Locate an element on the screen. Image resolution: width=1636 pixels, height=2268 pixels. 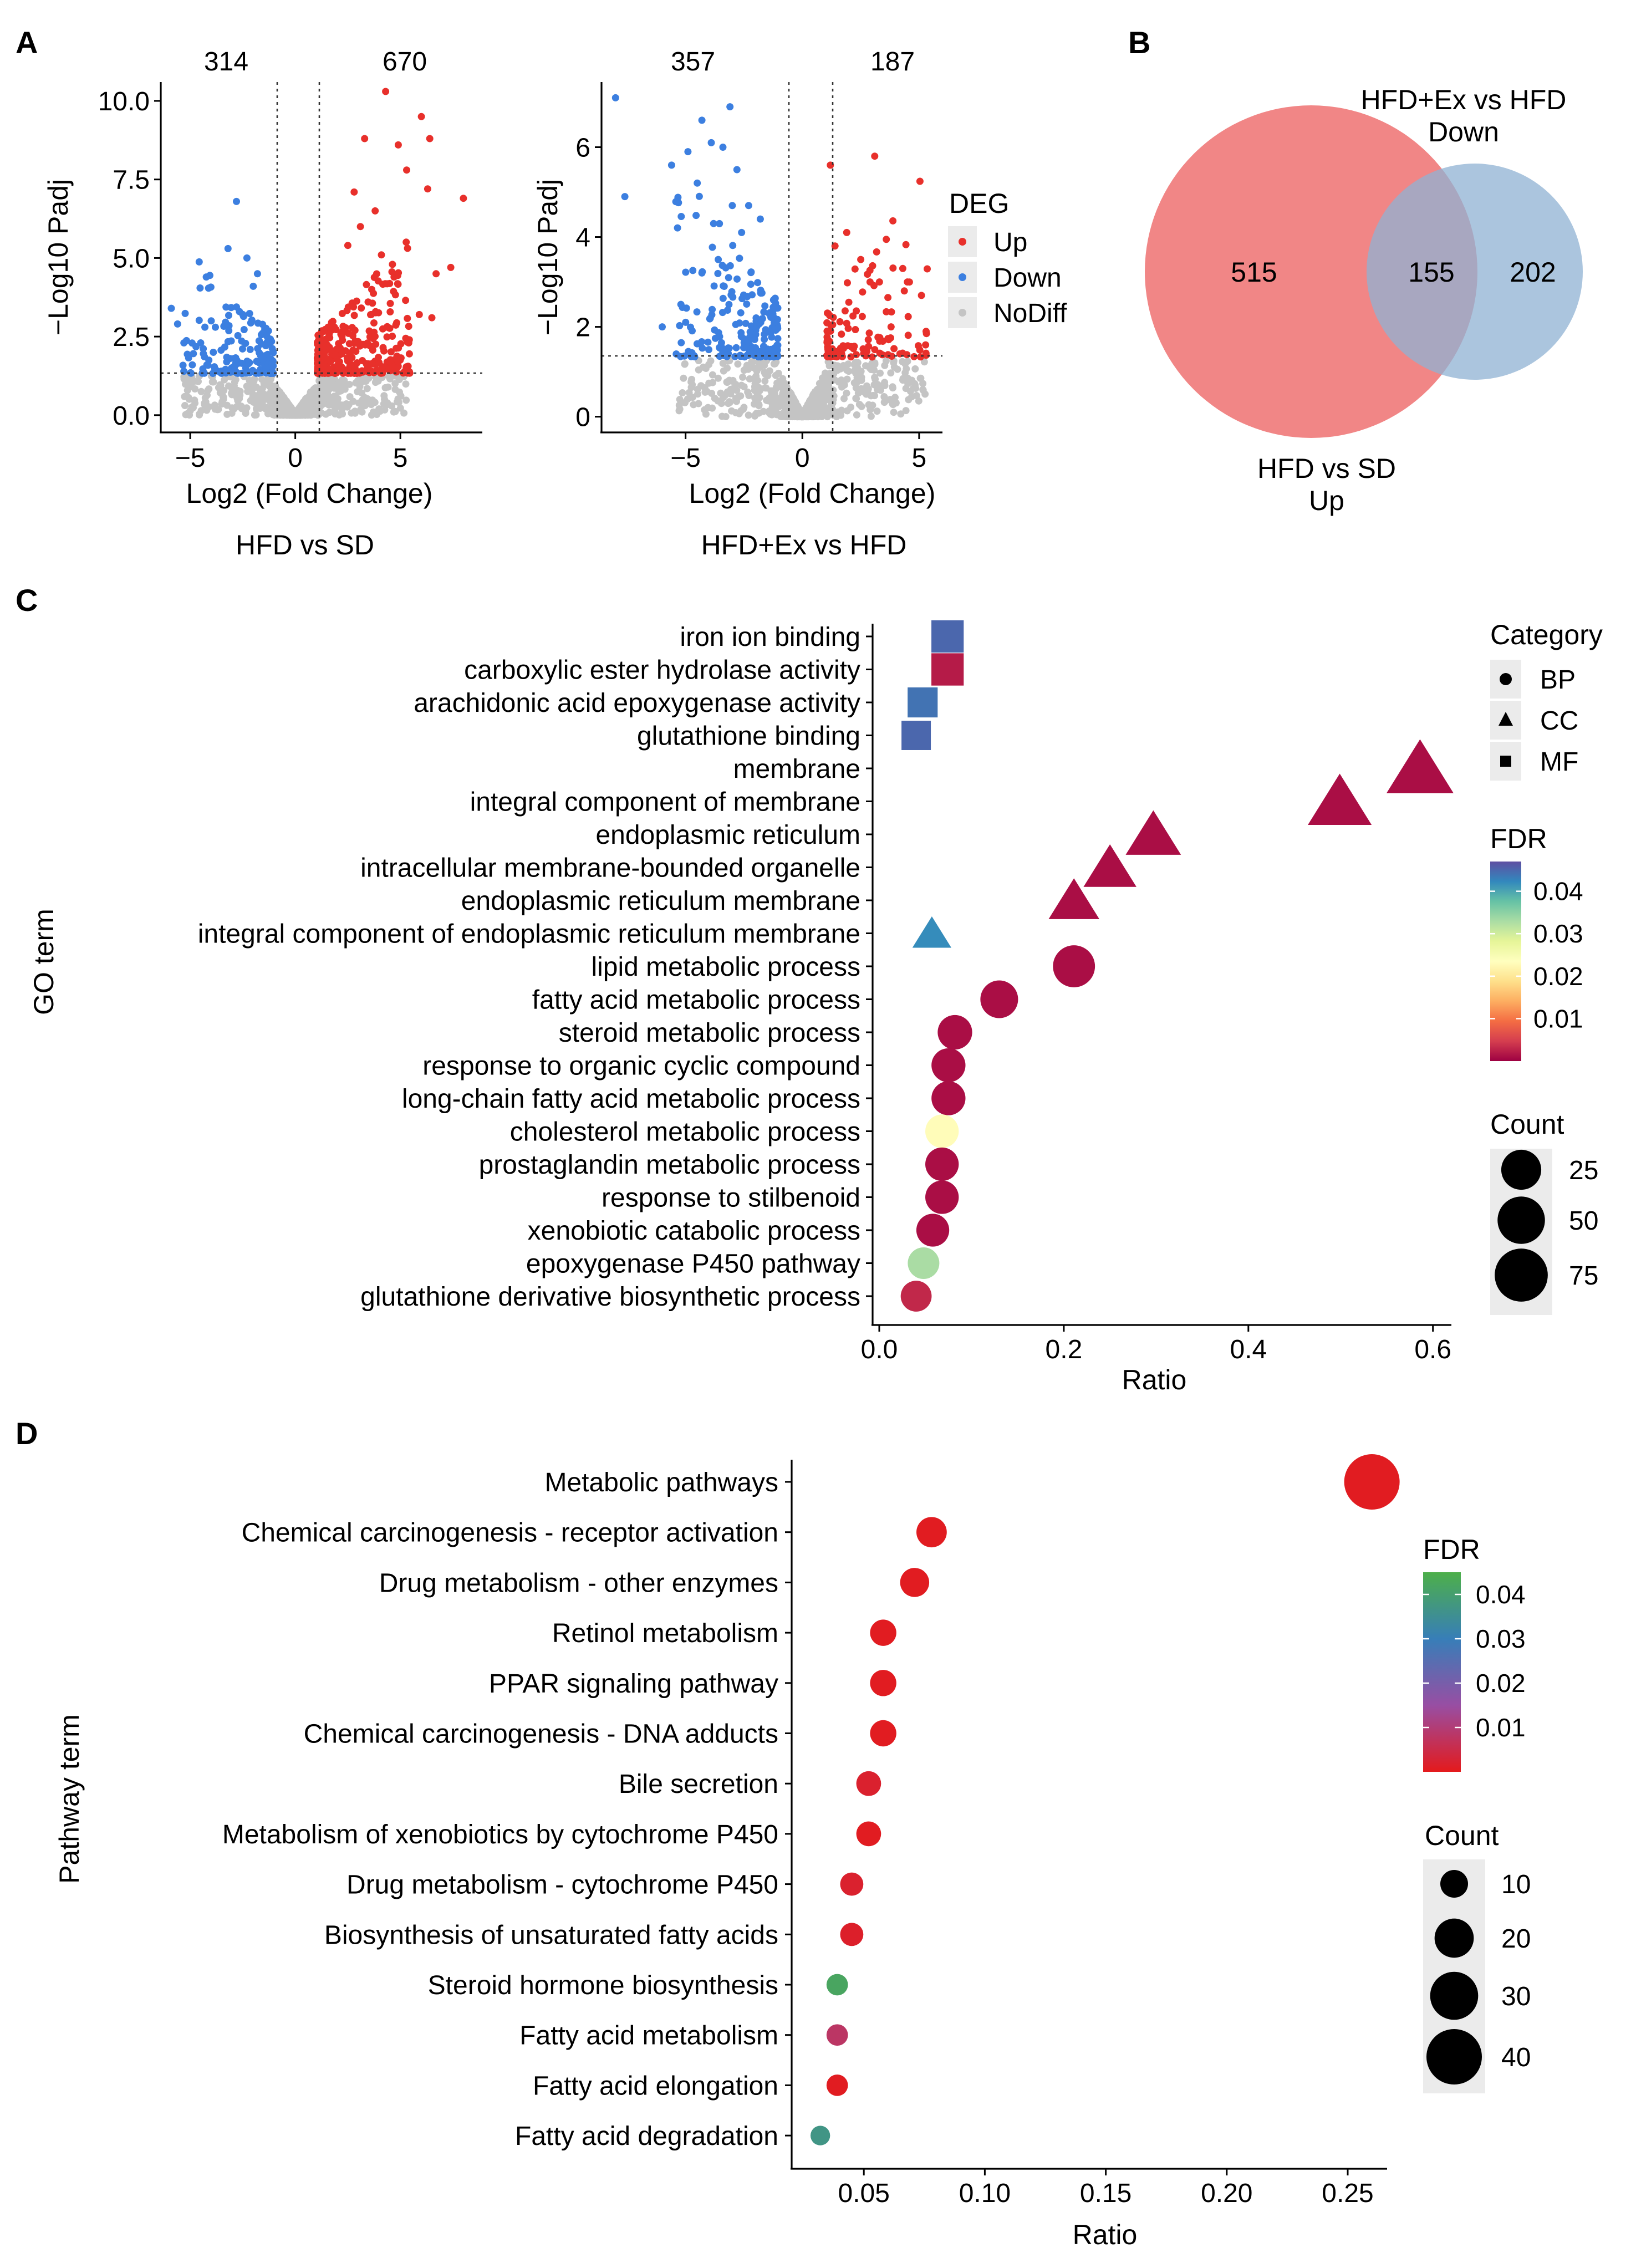
go-category-key-bp is located at coordinates (1506, 679).